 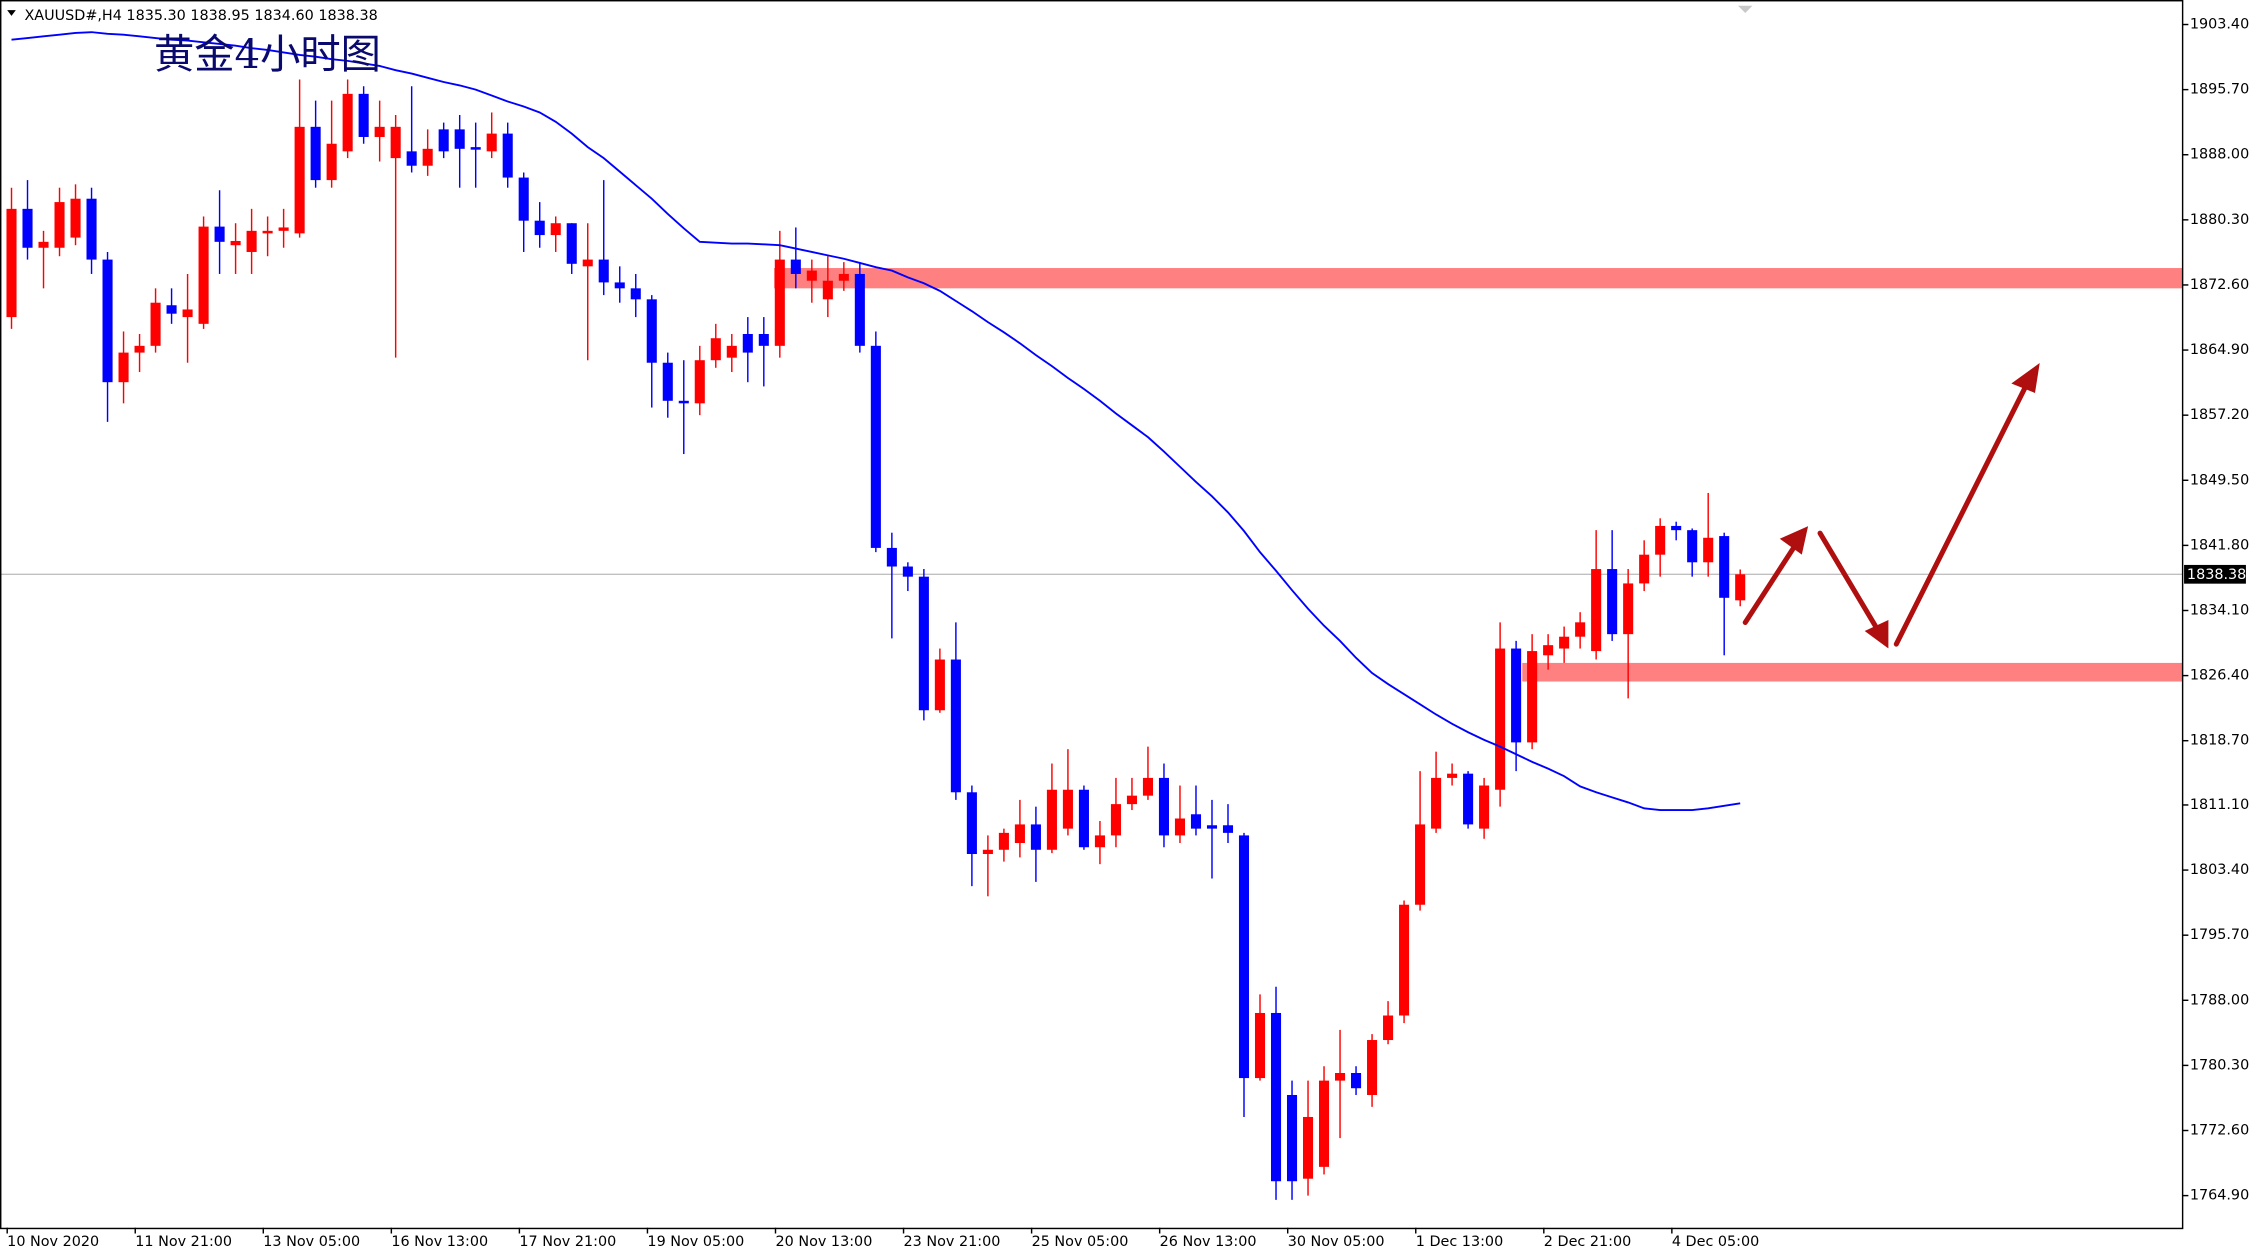 What do you see at coordinates (53, 1242) in the screenshot?
I see `x-tick-label: 10 Nov 2020` at bounding box center [53, 1242].